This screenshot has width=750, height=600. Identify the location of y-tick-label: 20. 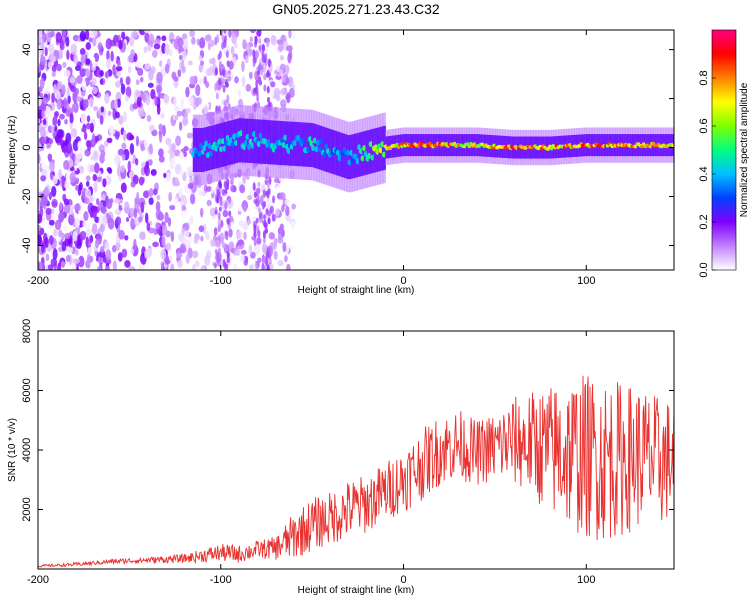
(27, 98).